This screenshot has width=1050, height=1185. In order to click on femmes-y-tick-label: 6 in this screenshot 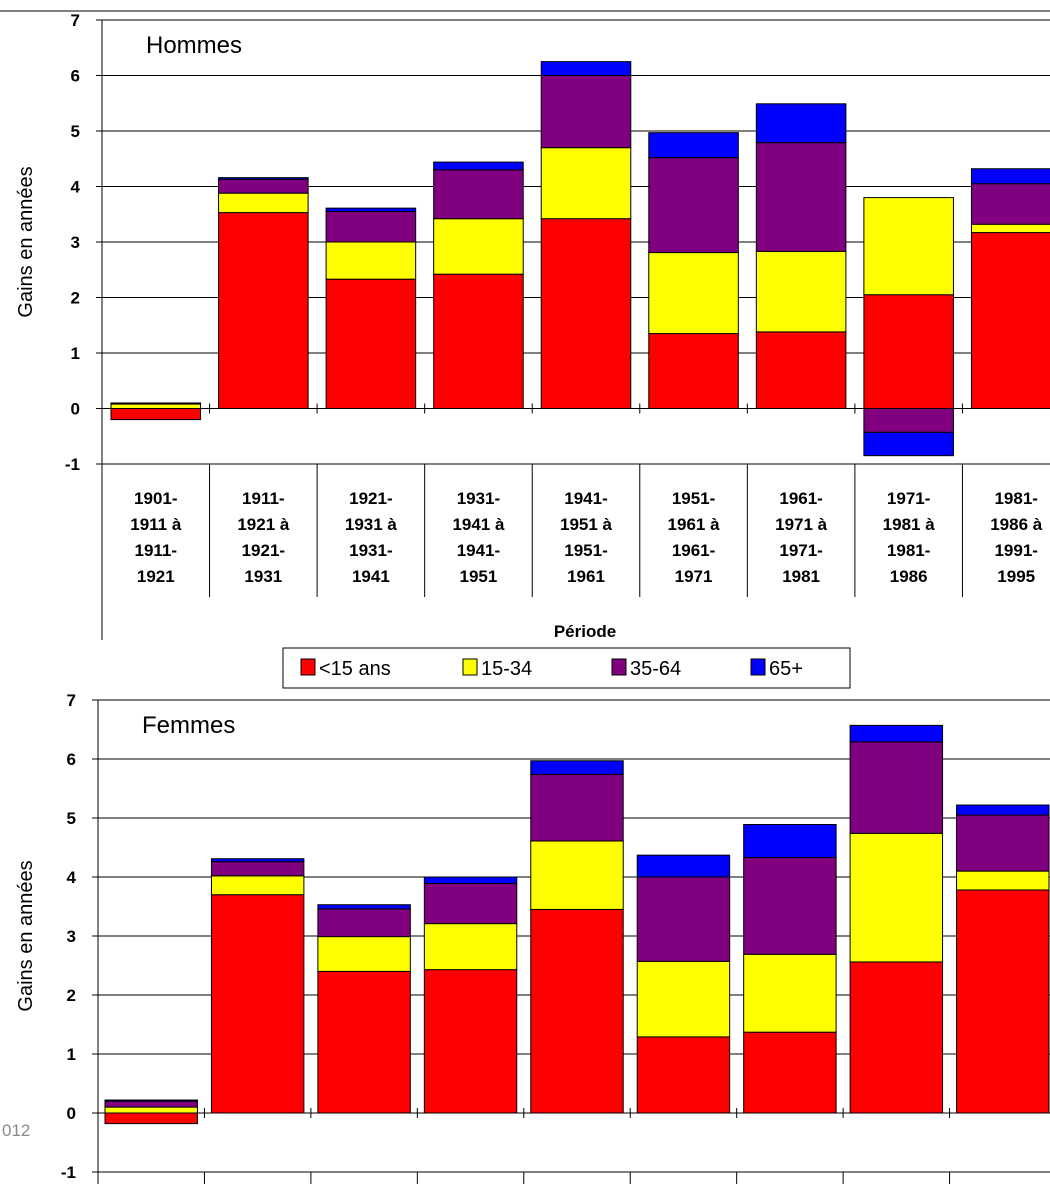, I will do `click(71, 759)`.